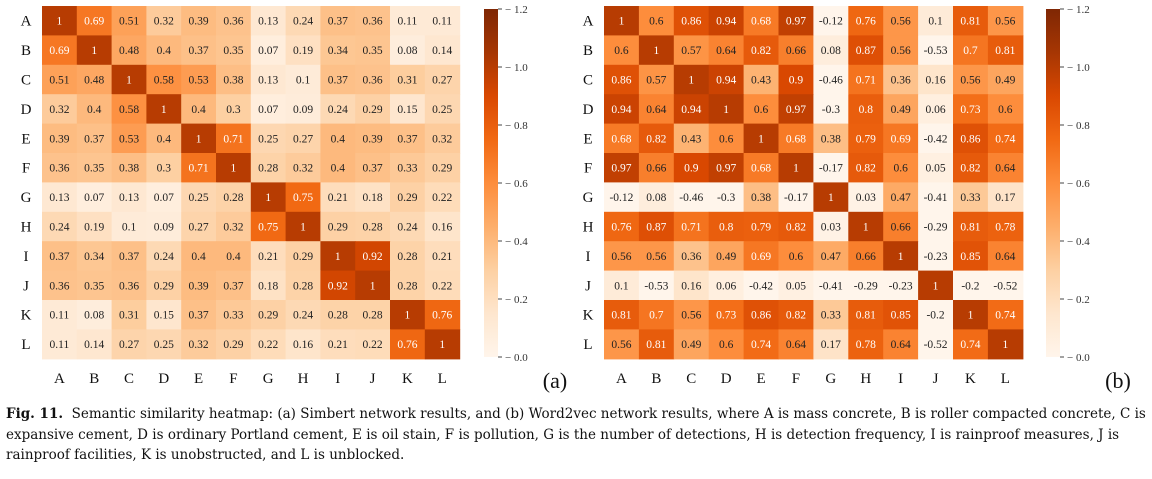  Describe the element at coordinates (691, 169) in the screenshot. I see `cell-value-label: 0.9` at that location.